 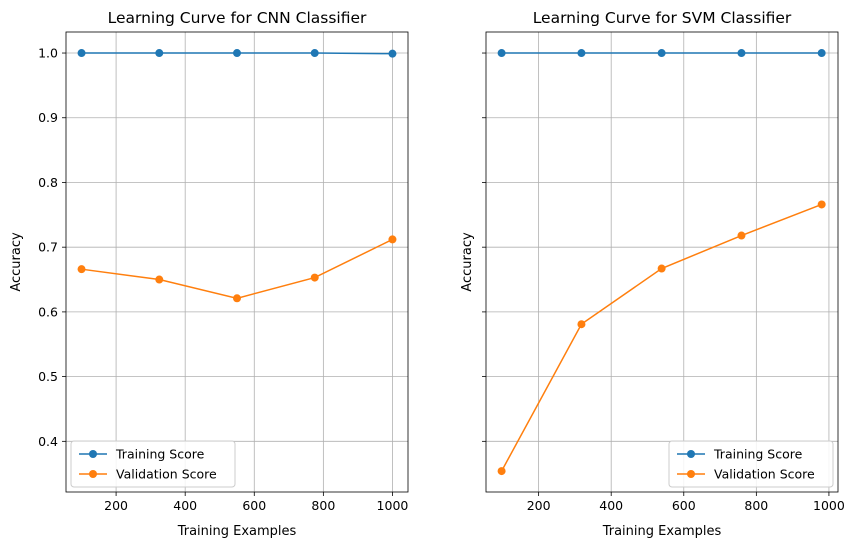 What do you see at coordinates (48, 311) in the screenshot?
I see `y-tick-label: 0.6` at bounding box center [48, 311].